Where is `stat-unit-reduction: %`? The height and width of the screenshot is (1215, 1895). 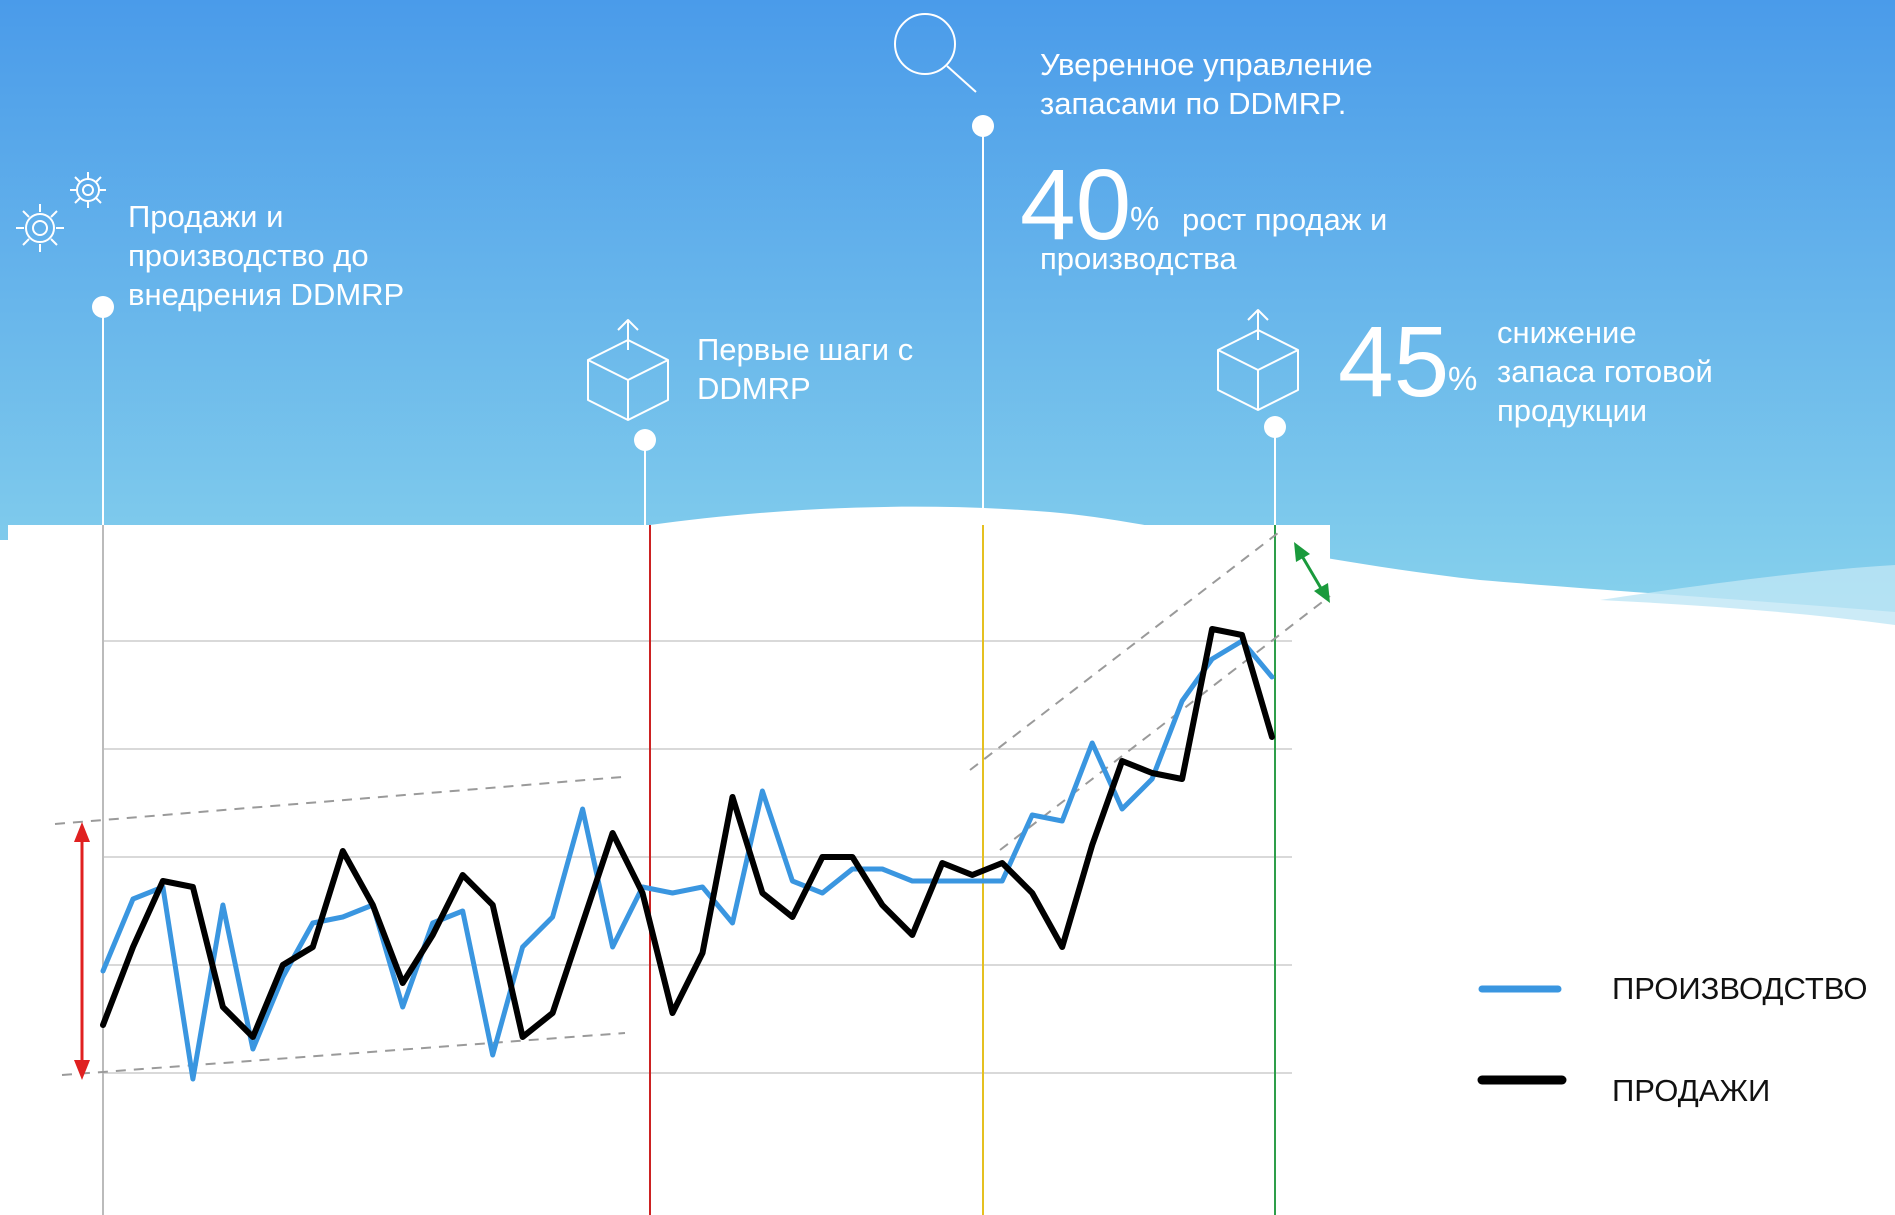
stat-unit-reduction: % is located at coordinates (1463, 378).